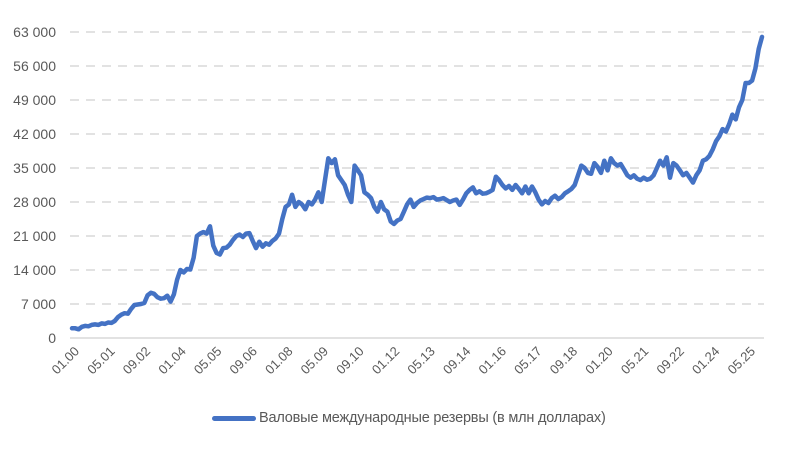 The image size is (799, 450). I want to click on y-tick-label: 7 000, so click(38, 304).